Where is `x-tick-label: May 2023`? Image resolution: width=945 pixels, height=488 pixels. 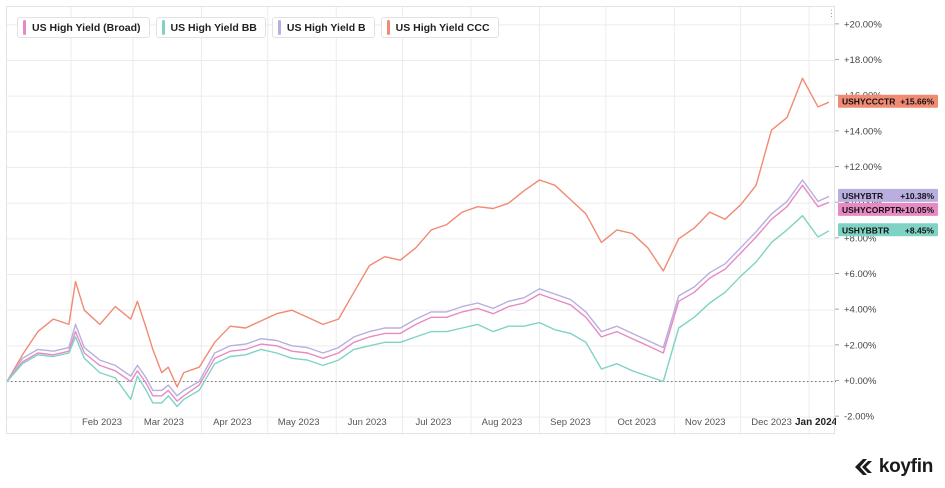
x-tick-label: May 2023 is located at coordinates (299, 422).